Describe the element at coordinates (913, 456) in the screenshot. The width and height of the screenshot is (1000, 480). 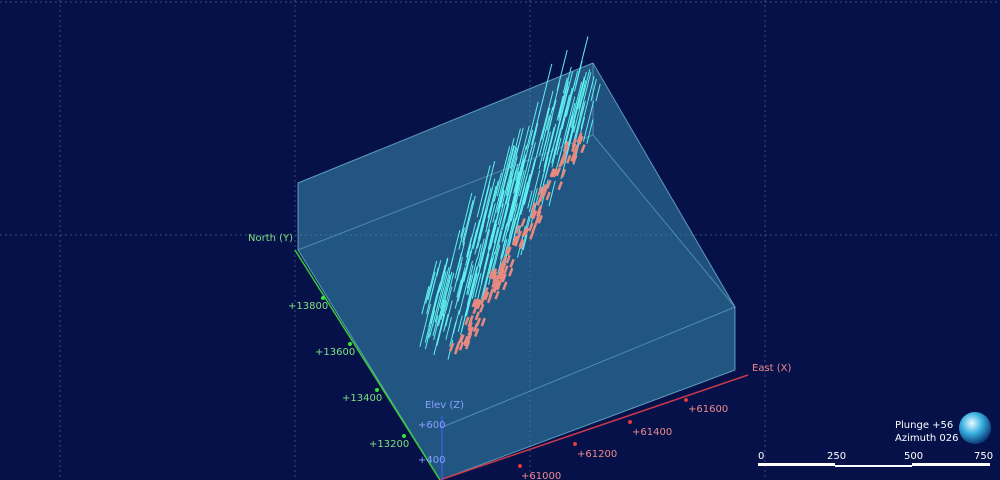
I see `scale-label: 500` at that location.